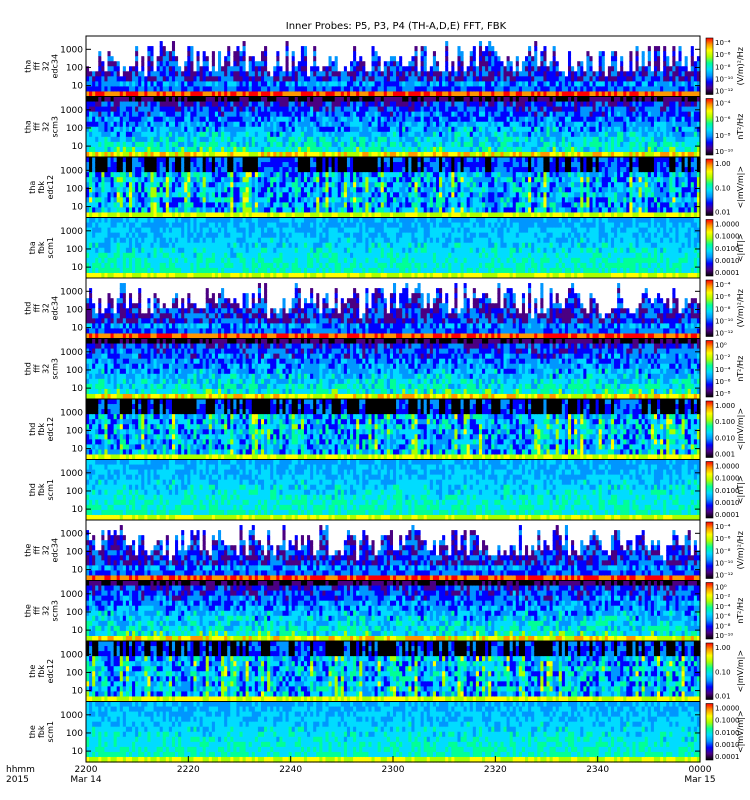  What do you see at coordinates (740, 66) in the screenshot?
I see `colorbar-unit: (V/m)²/Hz` at bounding box center [740, 66].